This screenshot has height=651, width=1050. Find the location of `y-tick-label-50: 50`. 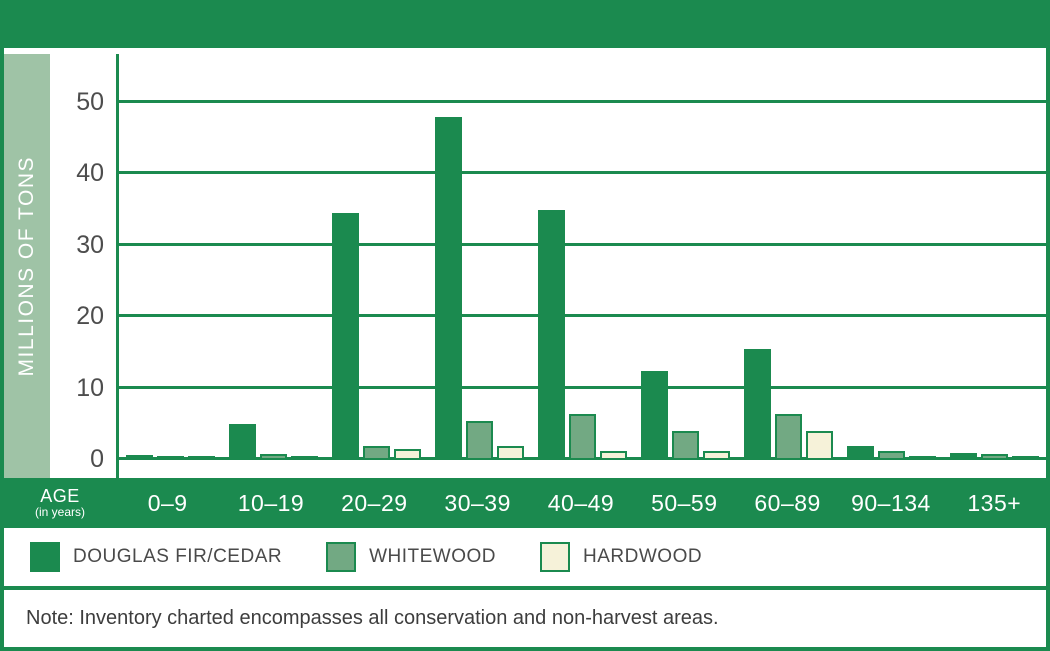

y-tick-label-50: 50 is located at coordinates (90, 101).